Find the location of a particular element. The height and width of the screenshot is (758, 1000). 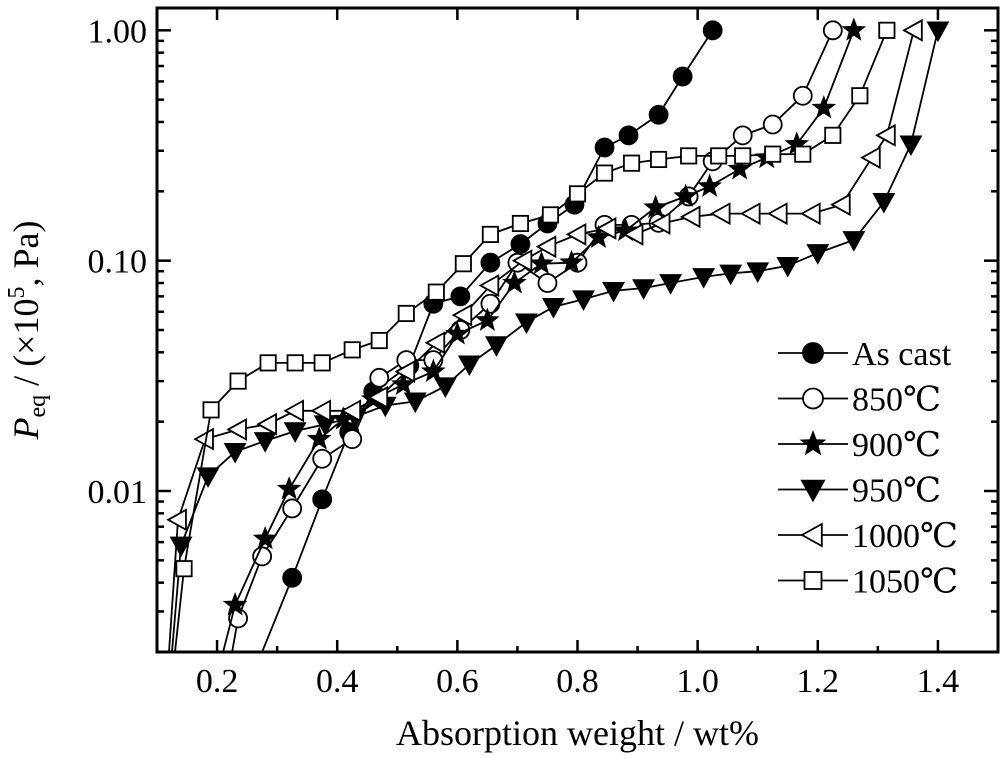

legend-item: 1000℃ is located at coordinates (868, 536).